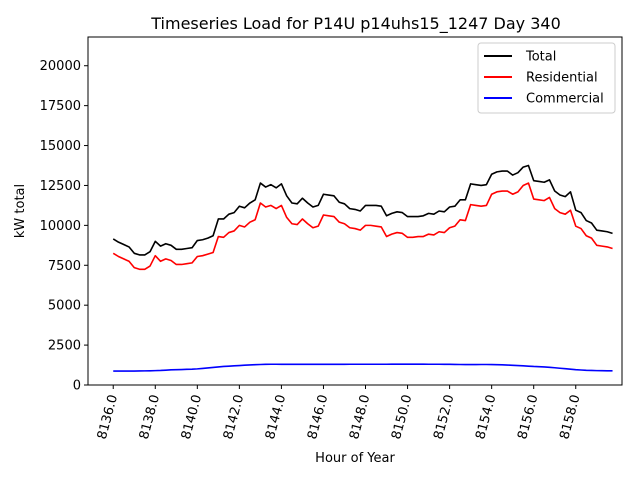 The height and width of the screenshot is (480, 640). Describe the element at coordinates (64, 266) in the screenshot. I see `y-tick-label: 7500` at that location.